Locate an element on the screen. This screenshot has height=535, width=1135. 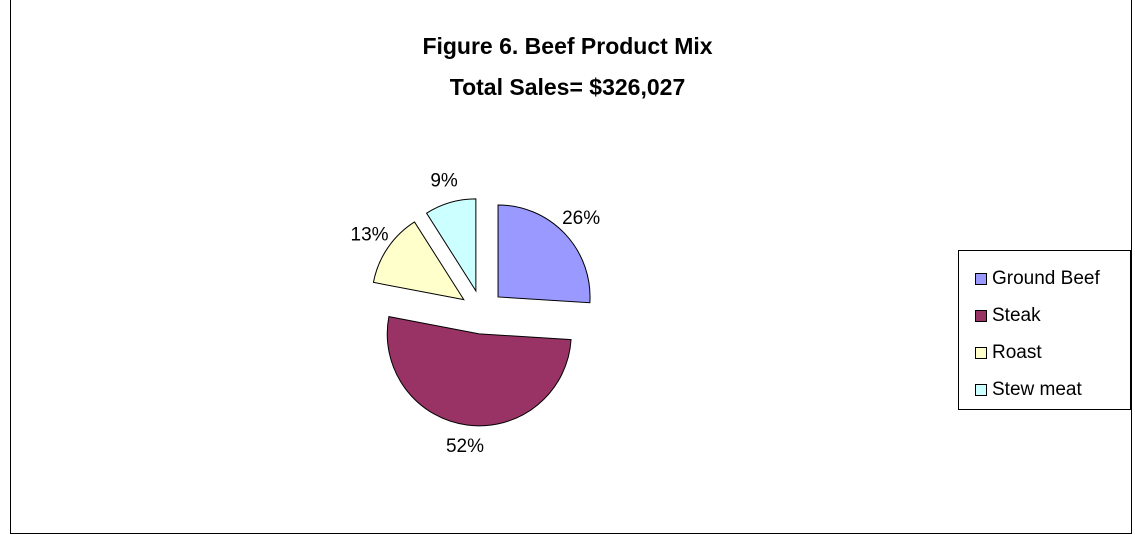
legend-label-stew-meat: Stew meat is located at coordinates (1037, 389).